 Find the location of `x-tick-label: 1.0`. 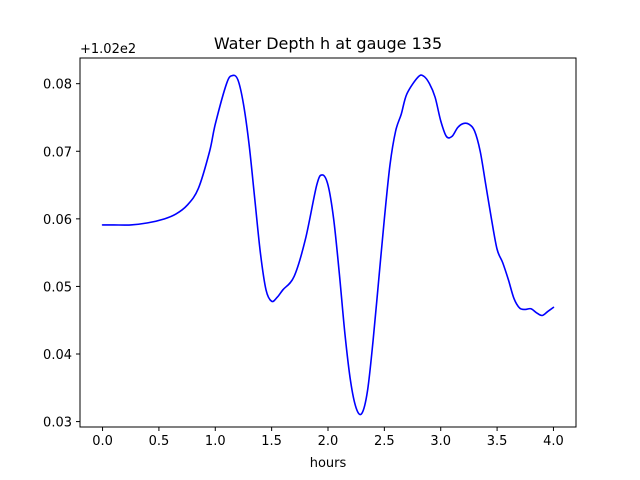

x-tick-label: 1.0 is located at coordinates (215, 441).